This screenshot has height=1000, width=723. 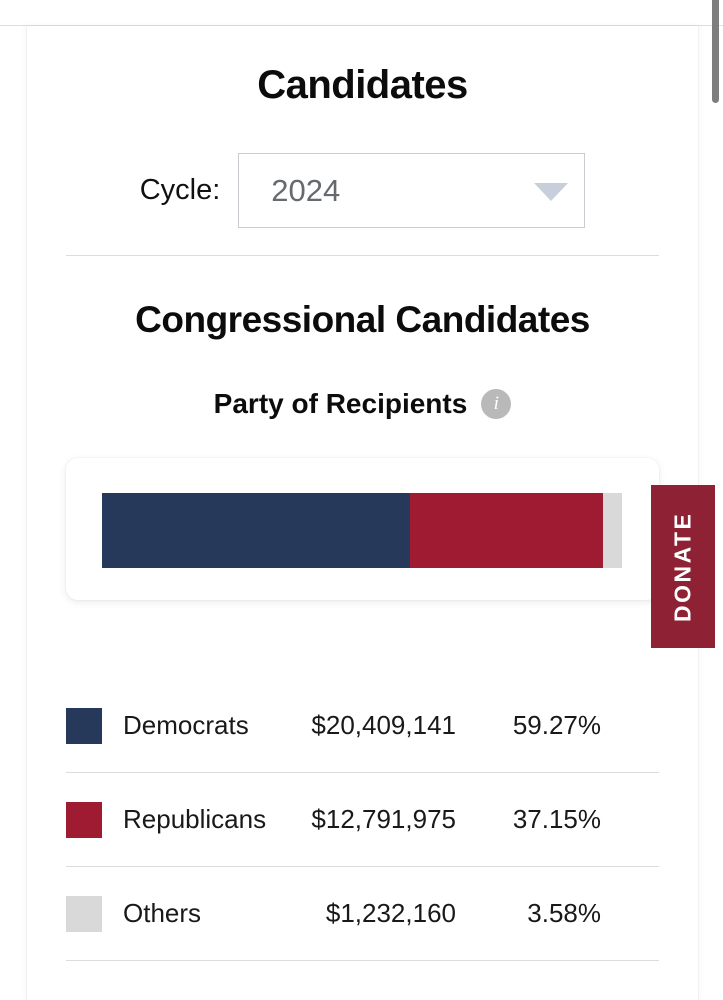 I want to click on legend-label: Others, so click(x=162, y=913).